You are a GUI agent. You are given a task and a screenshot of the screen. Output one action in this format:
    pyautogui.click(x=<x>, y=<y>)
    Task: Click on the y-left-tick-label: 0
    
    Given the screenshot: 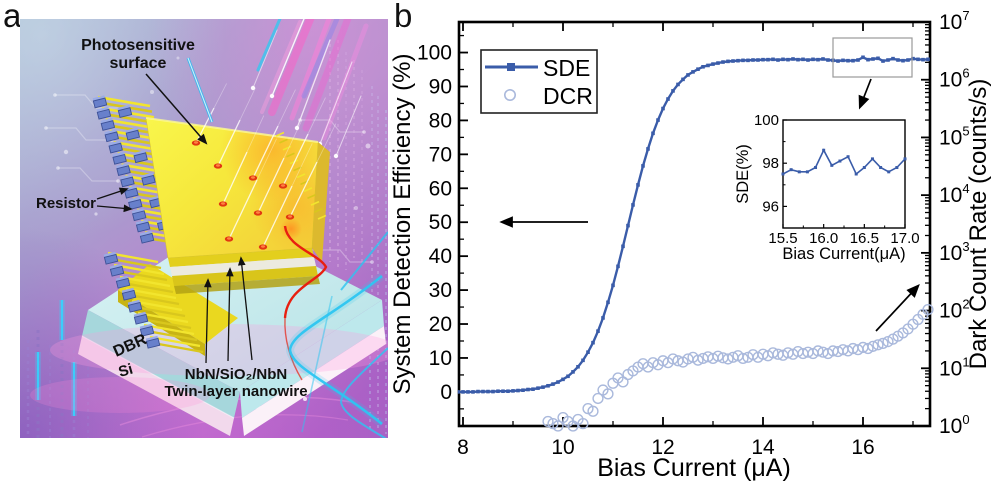 What is the action you would take?
    pyautogui.click(x=446, y=392)
    